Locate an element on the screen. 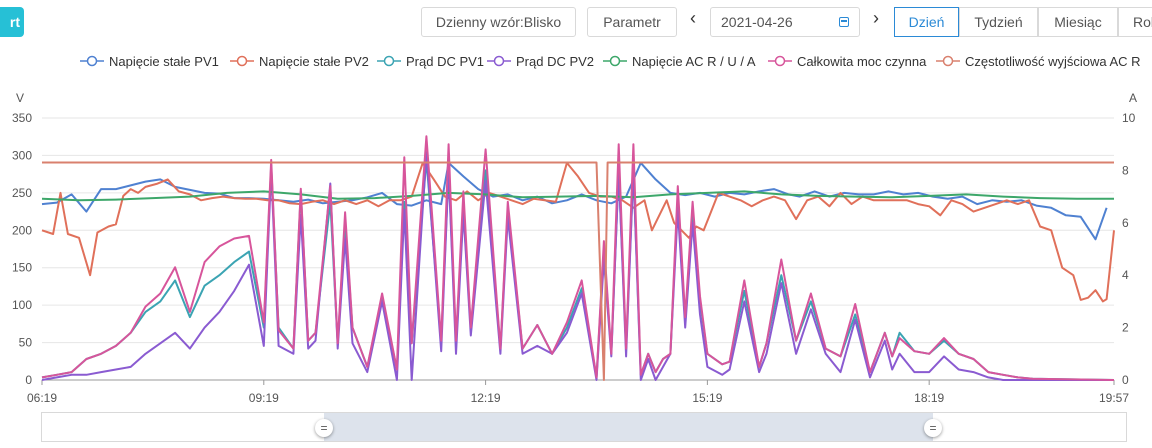  x-tick-label: 06:19 is located at coordinates (42, 398).